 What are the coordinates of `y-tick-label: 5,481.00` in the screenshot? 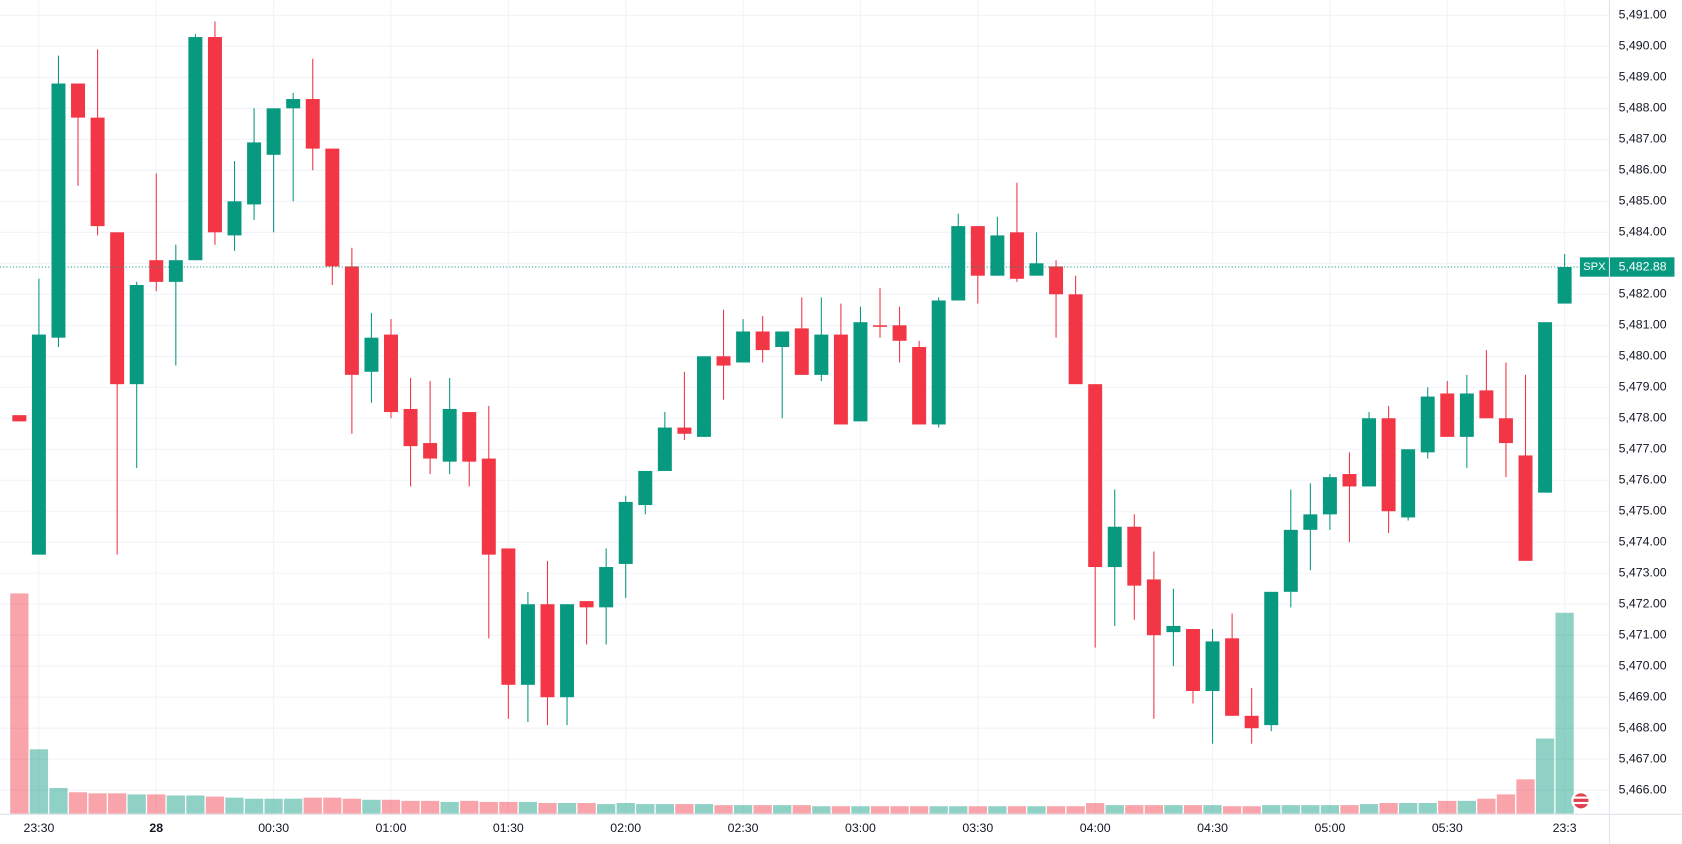 It's located at (1643, 325).